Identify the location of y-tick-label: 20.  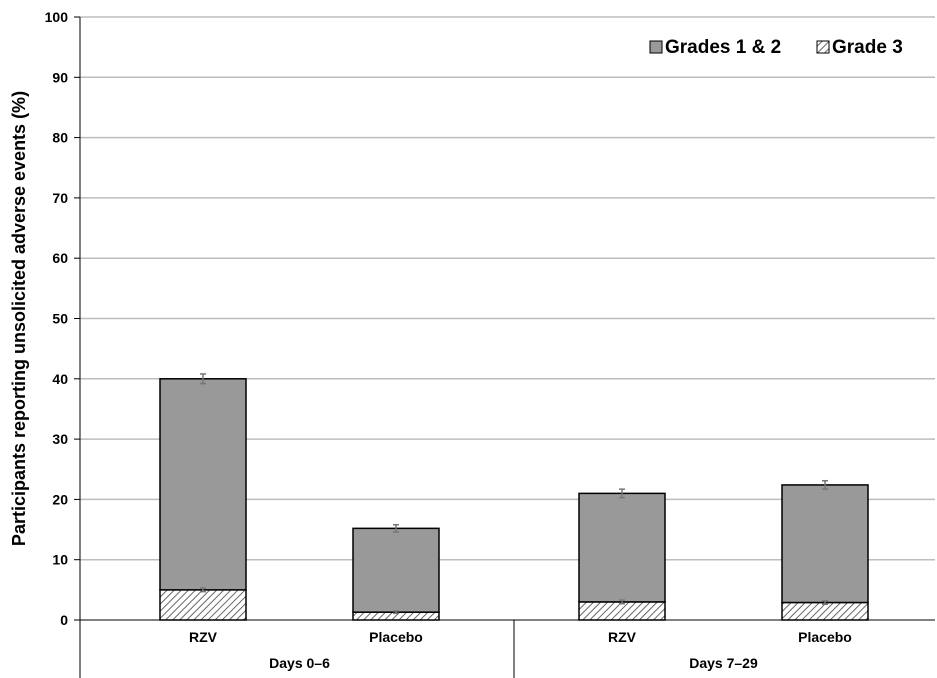
(60, 499).